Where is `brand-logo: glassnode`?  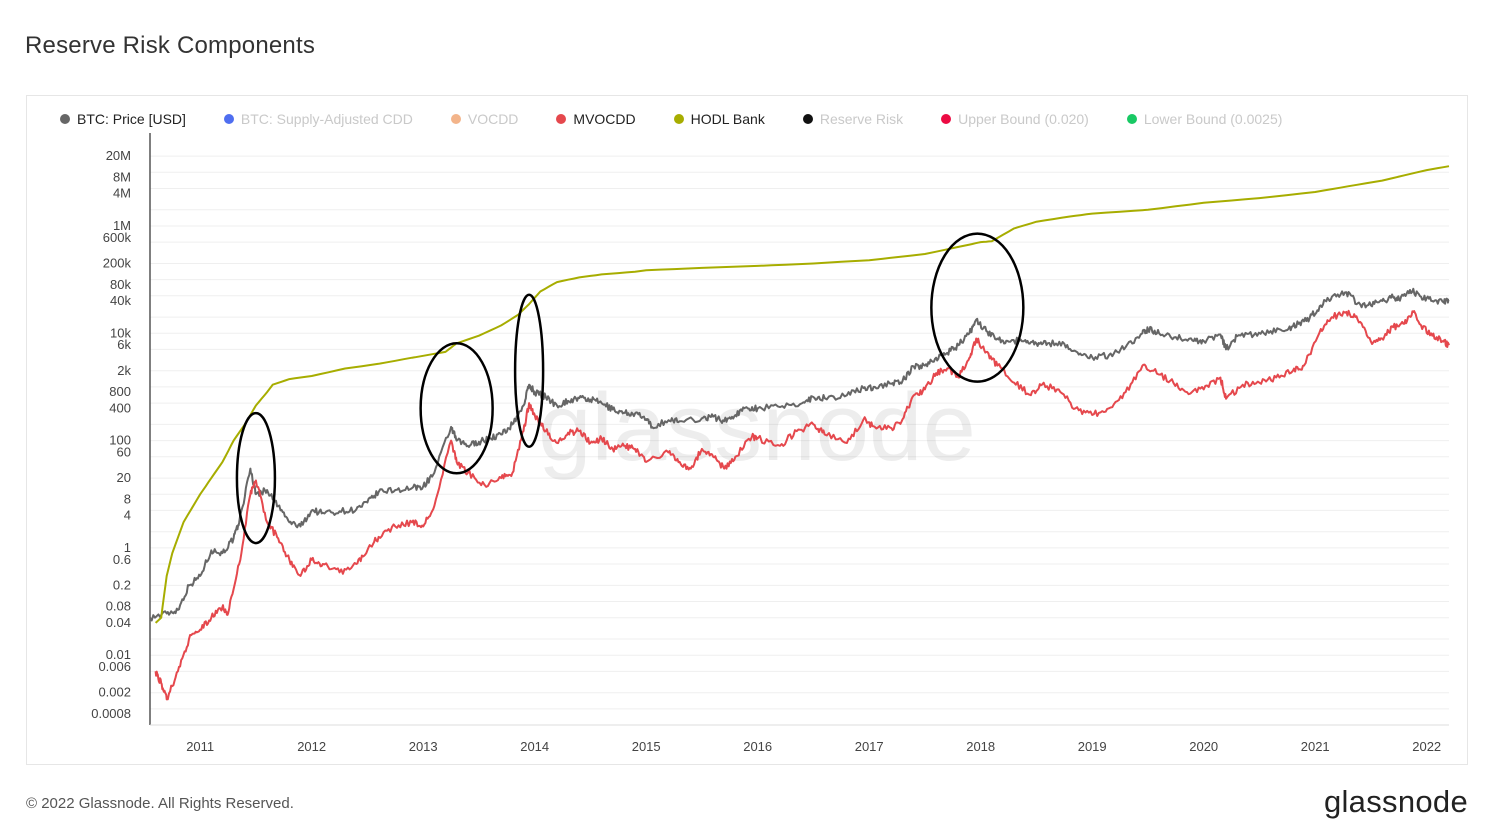 brand-logo: glassnode is located at coordinates (1395, 801).